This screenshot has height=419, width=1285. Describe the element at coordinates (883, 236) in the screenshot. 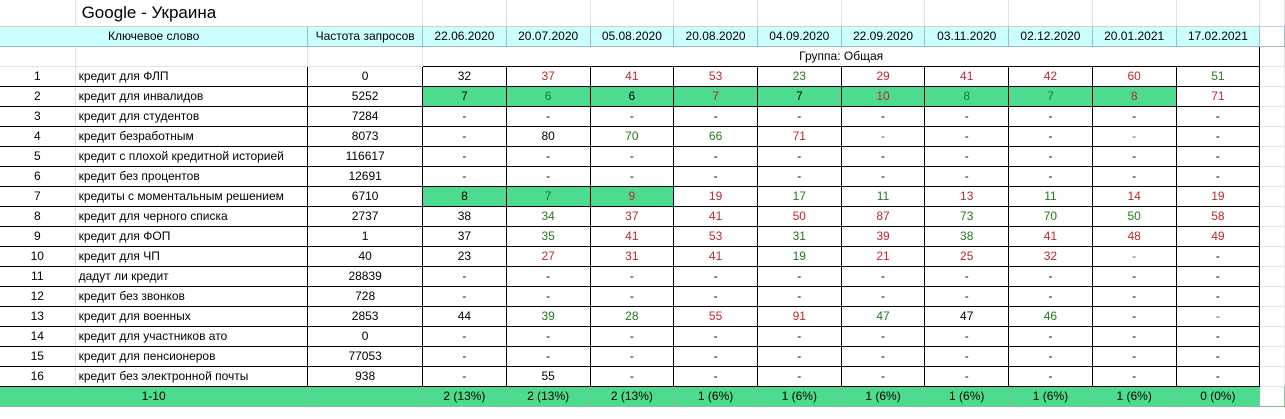

I see `position-cell: 39` at that location.